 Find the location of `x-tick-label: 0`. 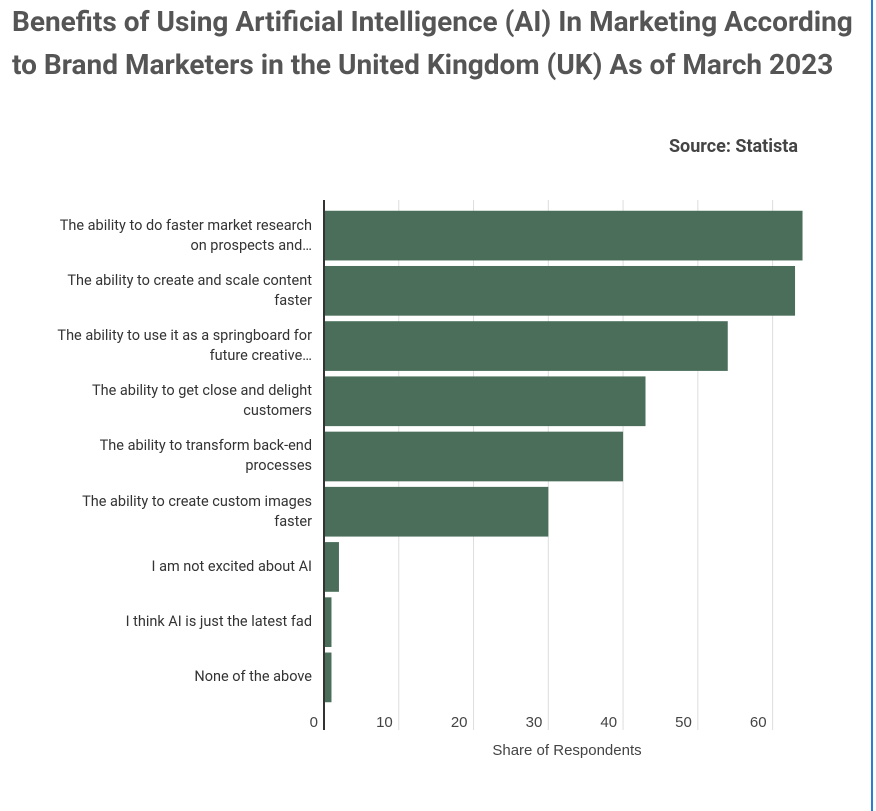

x-tick-label: 0 is located at coordinates (314, 722).